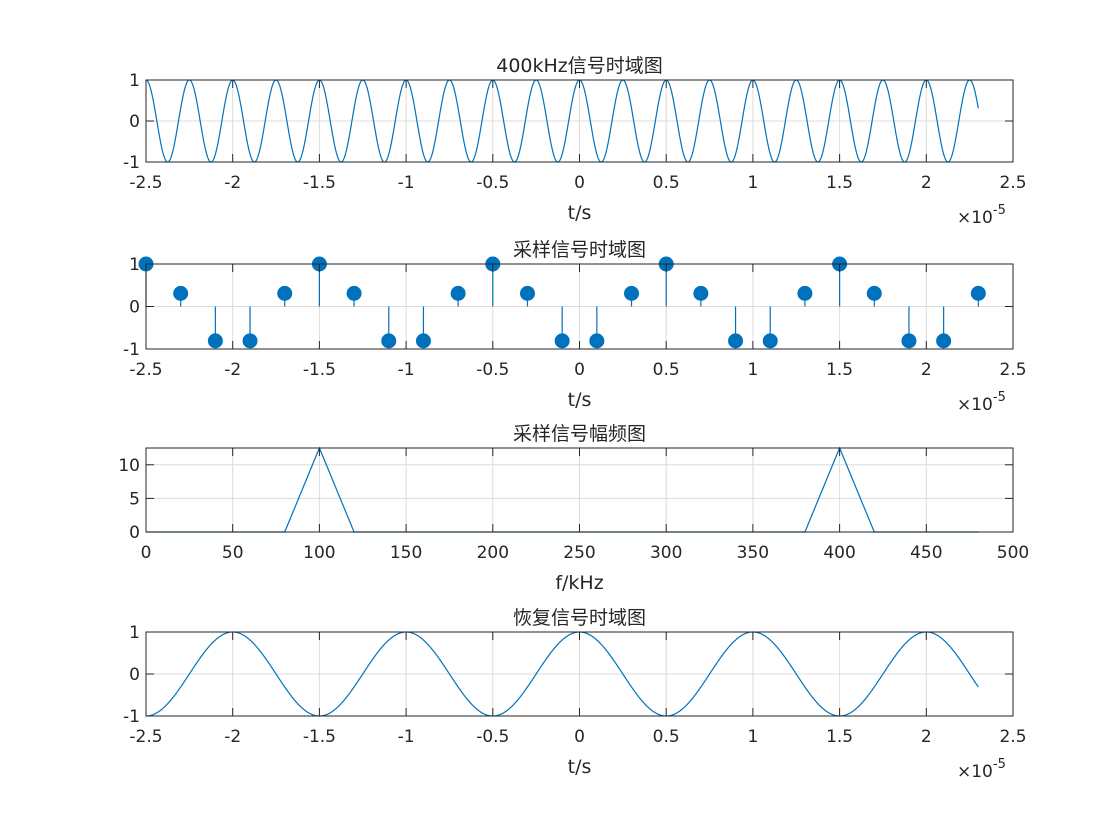 This screenshot has height=840, width=1120. What do you see at coordinates (1013, 553) in the screenshot?
I see `x-tick-label: 500` at bounding box center [1013, 553].